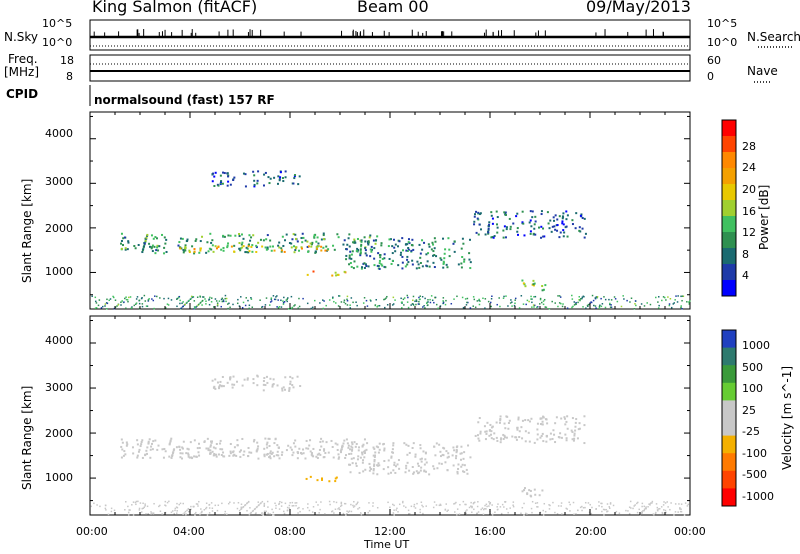 The height and width of the screenshot is (554, 800). I want to click on vel-tick-100: 100, so click(752, 388).